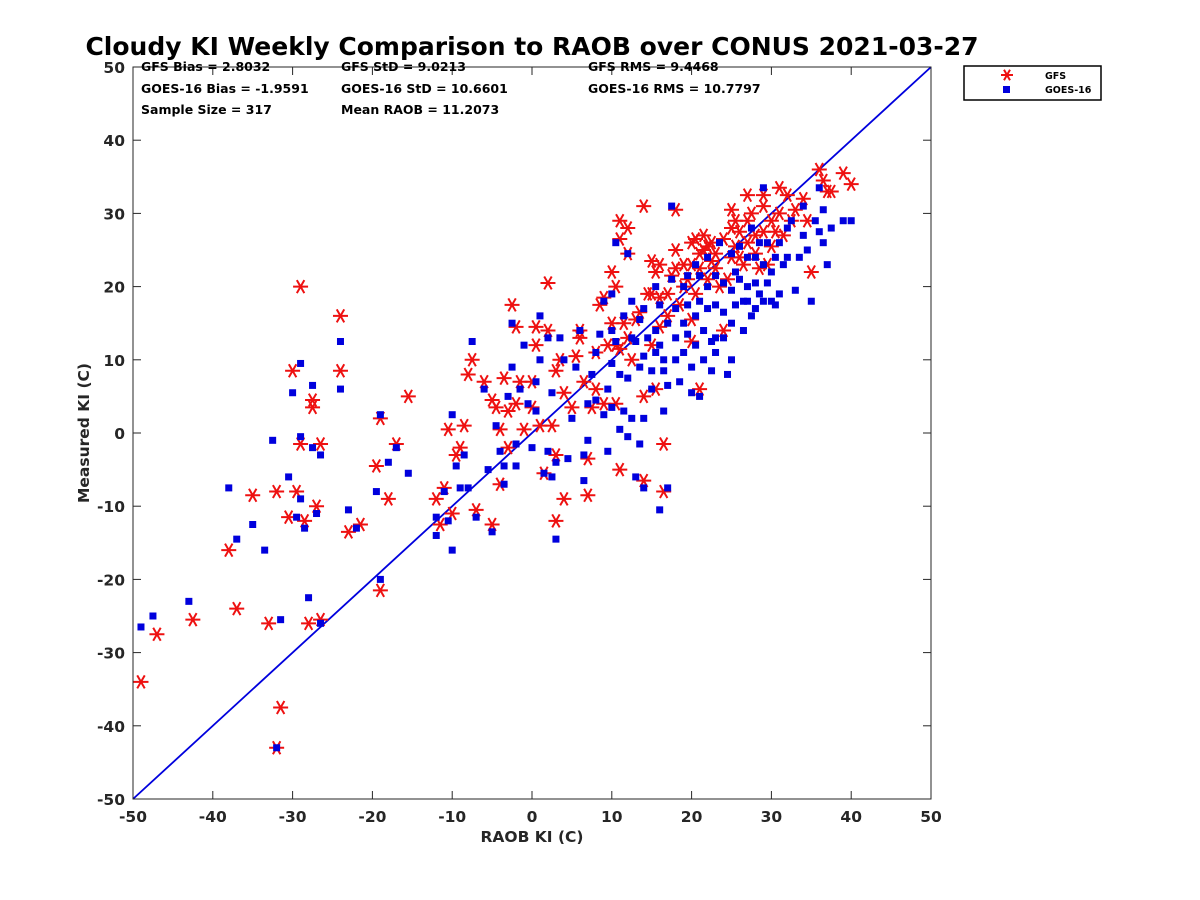 Image resolution: width=1200 pixels, height=900 pixels. What do you see at coordinates (114, 68) in the screenshot?
I see `y-tick-label: 50` at bounding box center [114, 68].